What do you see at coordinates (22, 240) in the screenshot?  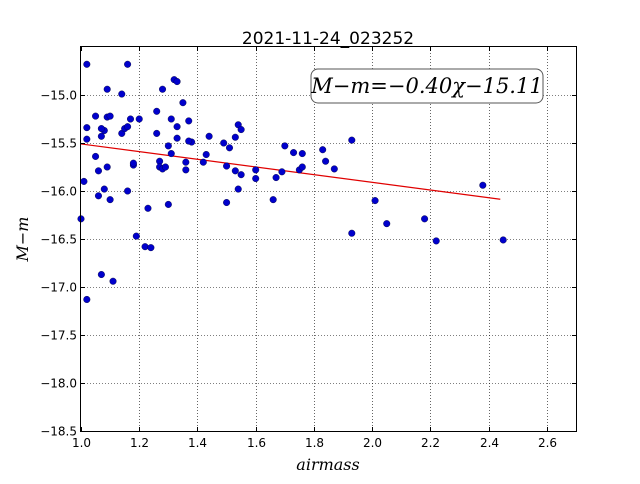 I see `y-axis-label: M−m` at bounding box center [22, 240].